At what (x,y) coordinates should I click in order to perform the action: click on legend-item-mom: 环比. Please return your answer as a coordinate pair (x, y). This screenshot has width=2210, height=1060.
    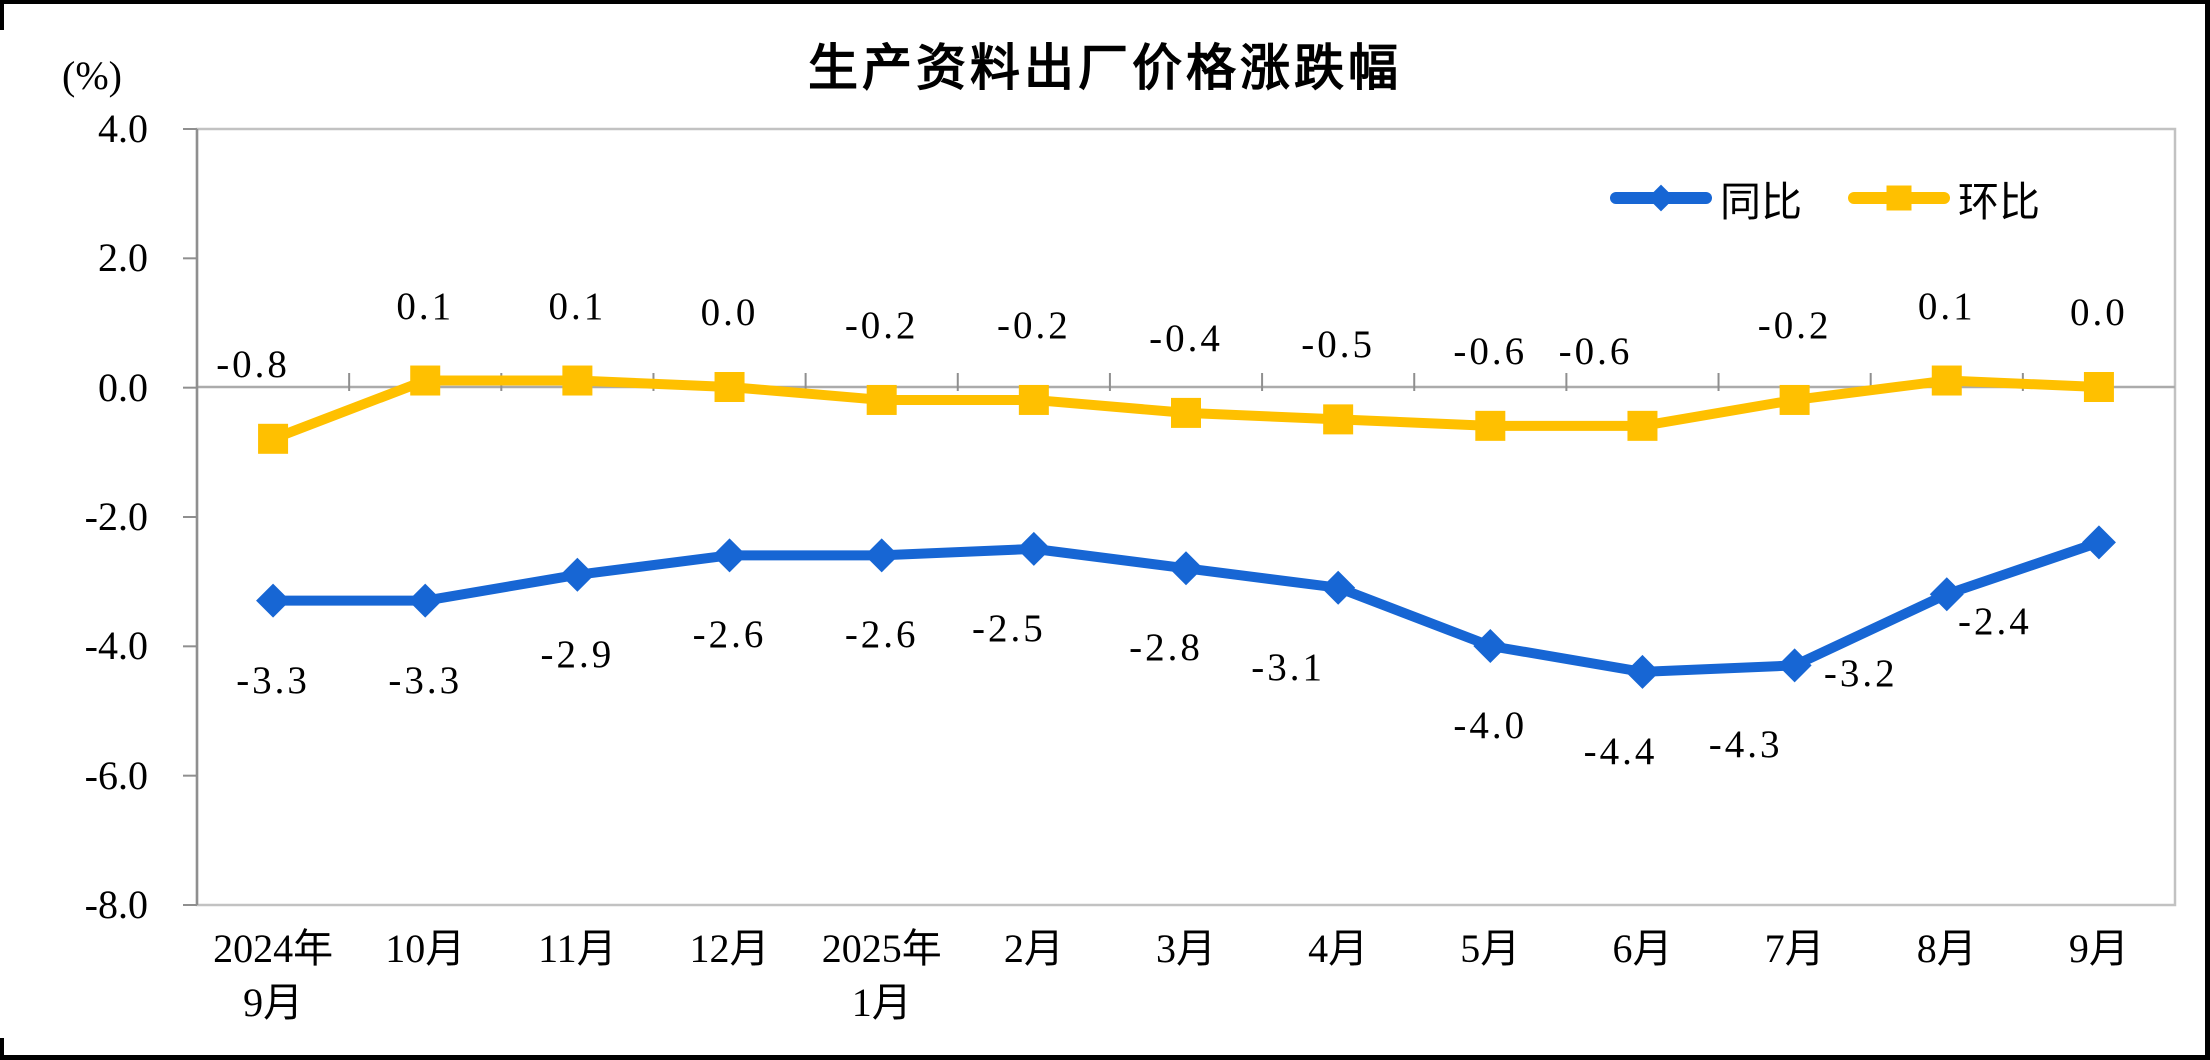
    Looking at the image, I should click on (1944, 198).